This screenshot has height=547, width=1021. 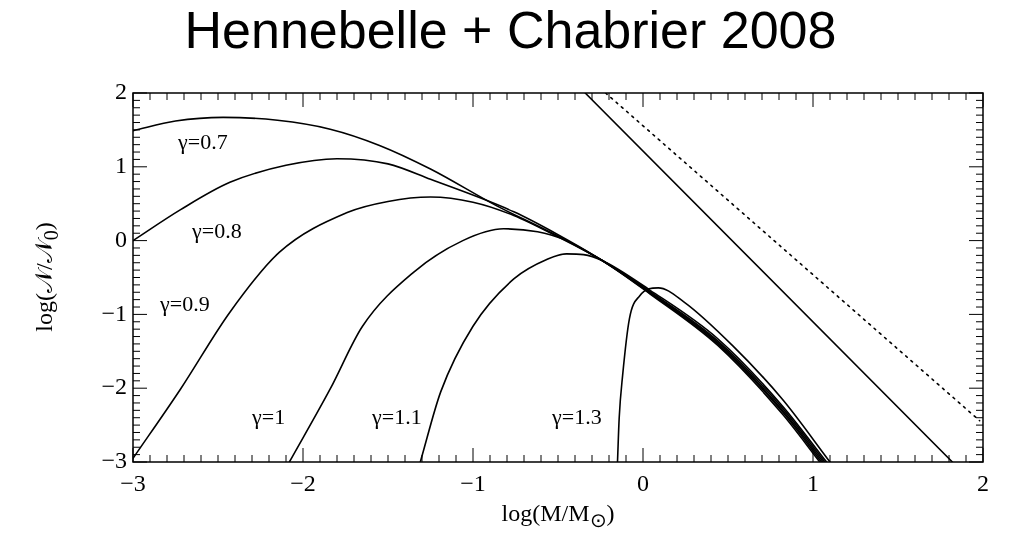 What do you see at coordinates (202, 141) in the screenshot?
I see `series-label: γ=0.7` at bounding box center [202, 141].